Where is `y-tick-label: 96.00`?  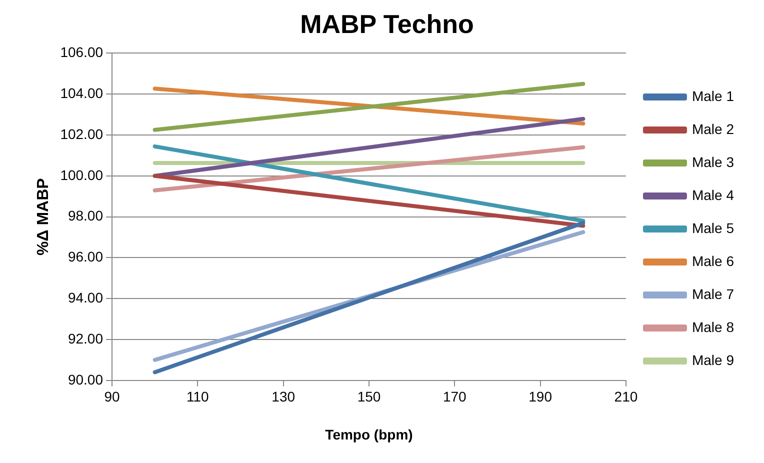 y-tick-label: 96.00 is located at coordinates (86, 256).